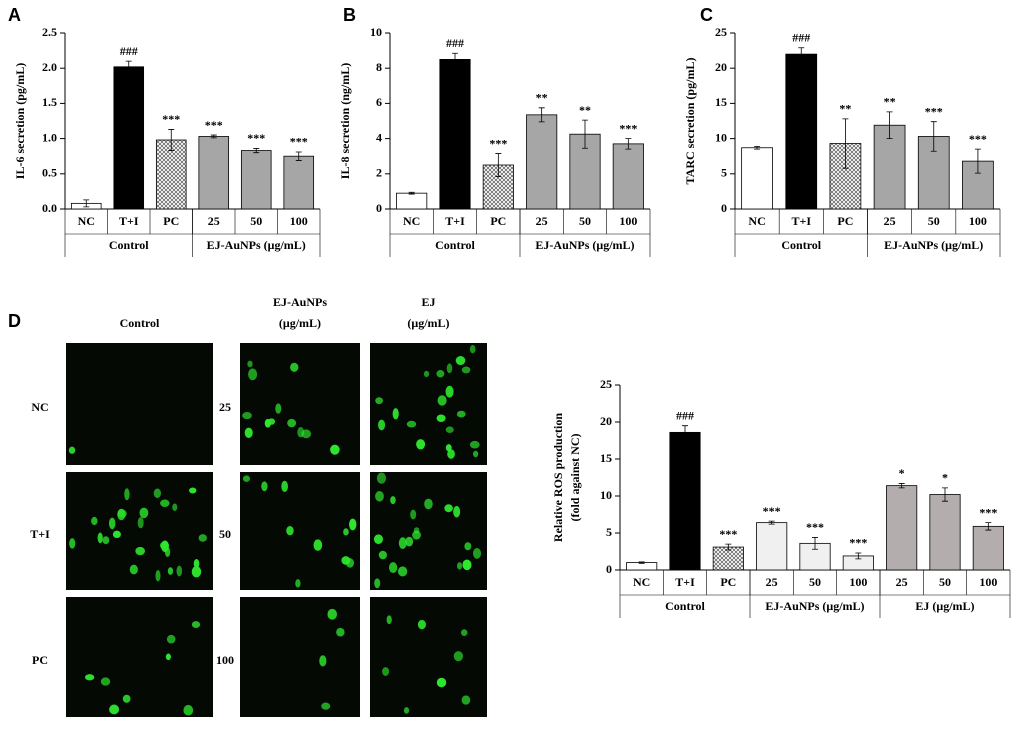  Describe the element at coordinates (379, 67) in the screenshot. I see `y-tick-label: 8` at that location.